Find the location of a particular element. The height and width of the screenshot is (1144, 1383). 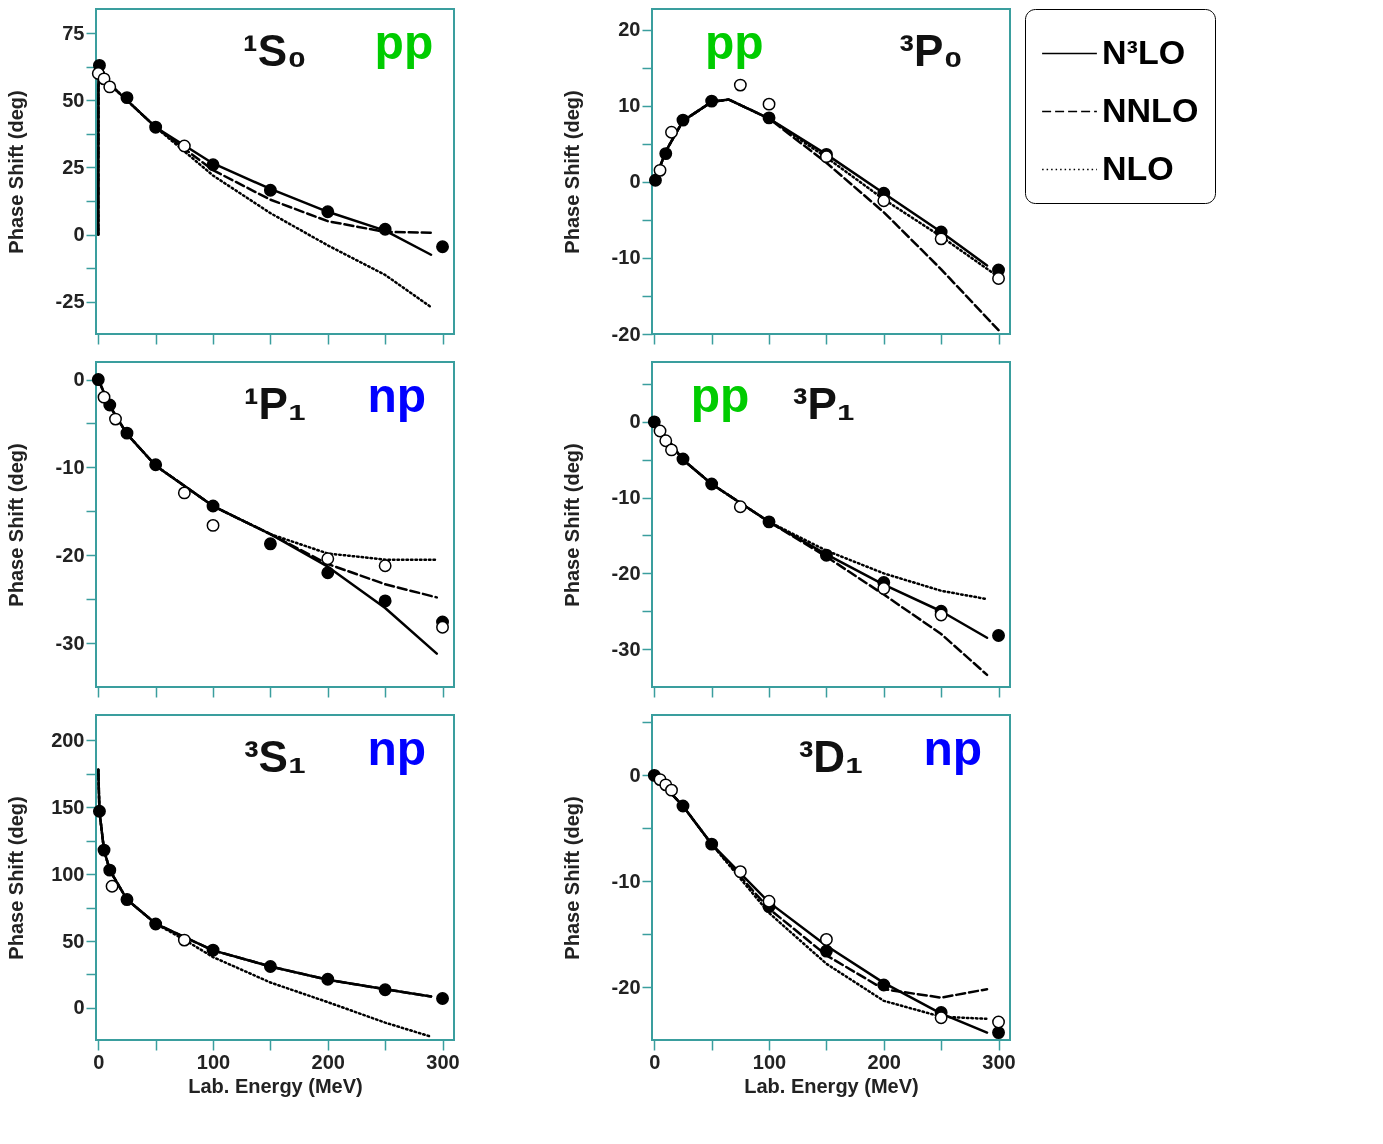

y-tick-label: 200 is located at coordinates (68, 739).